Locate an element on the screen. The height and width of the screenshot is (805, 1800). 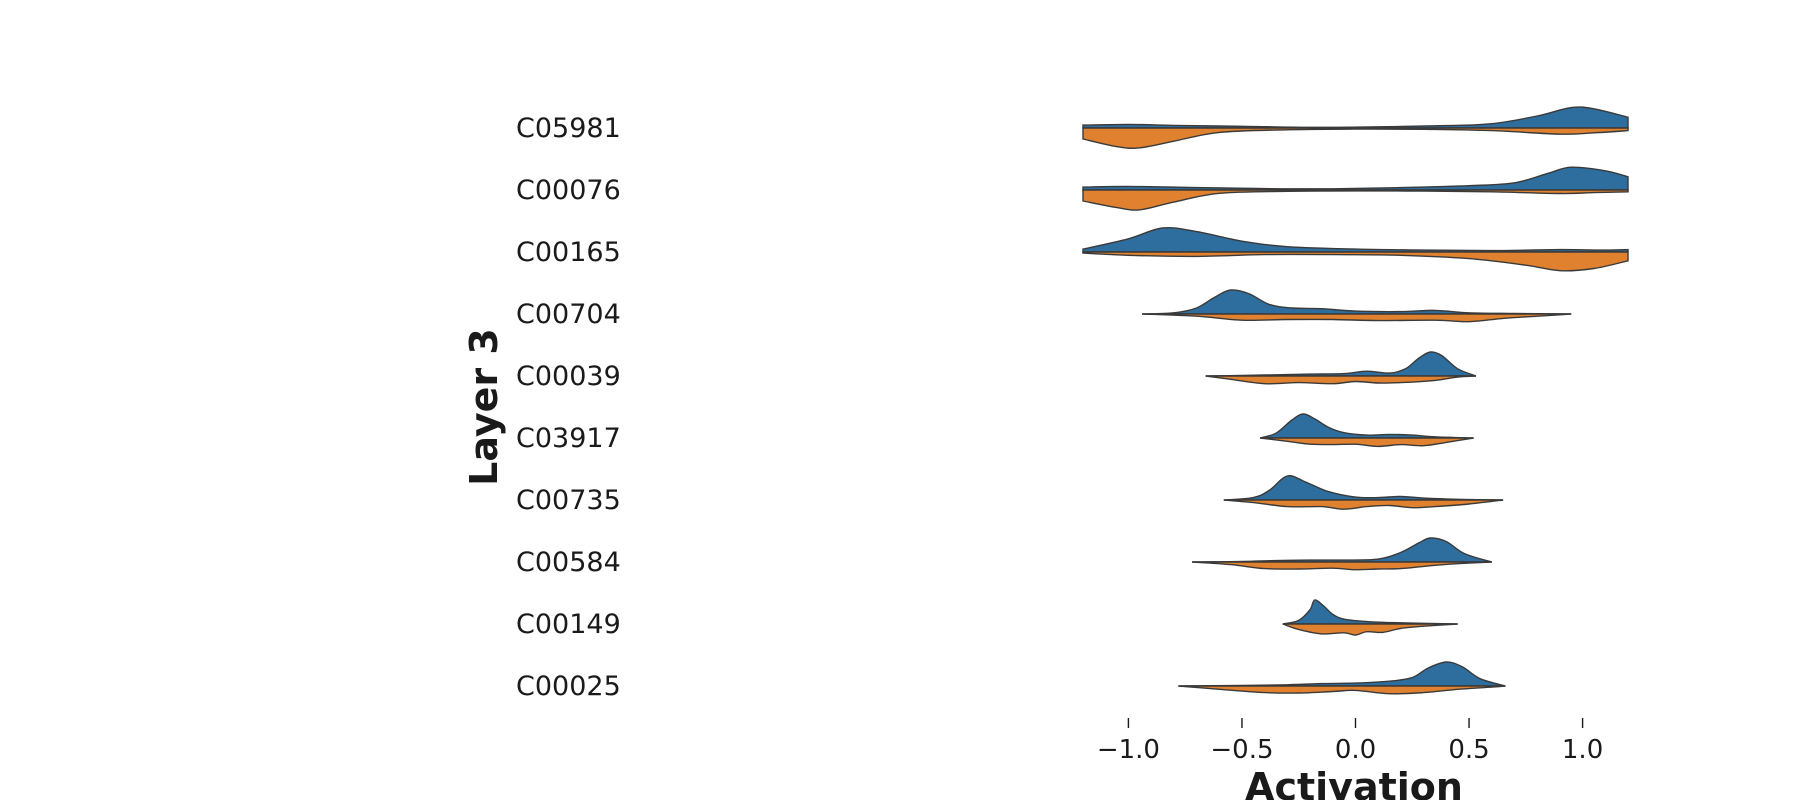
x-axis-title: Activation is located at coordinates (1354, 782).